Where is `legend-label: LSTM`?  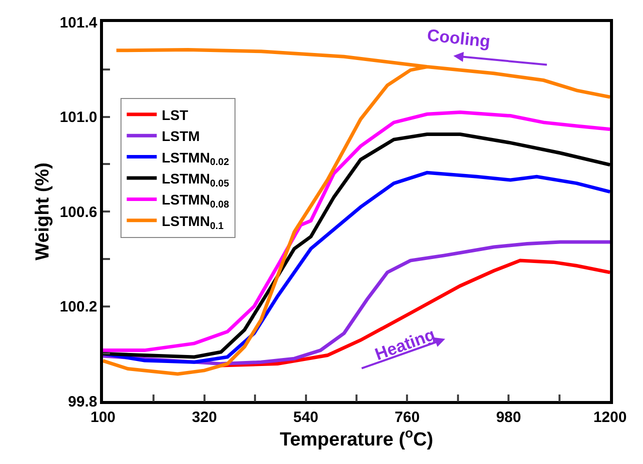 legend-label: LSTM is located at coordinates (181, 136).